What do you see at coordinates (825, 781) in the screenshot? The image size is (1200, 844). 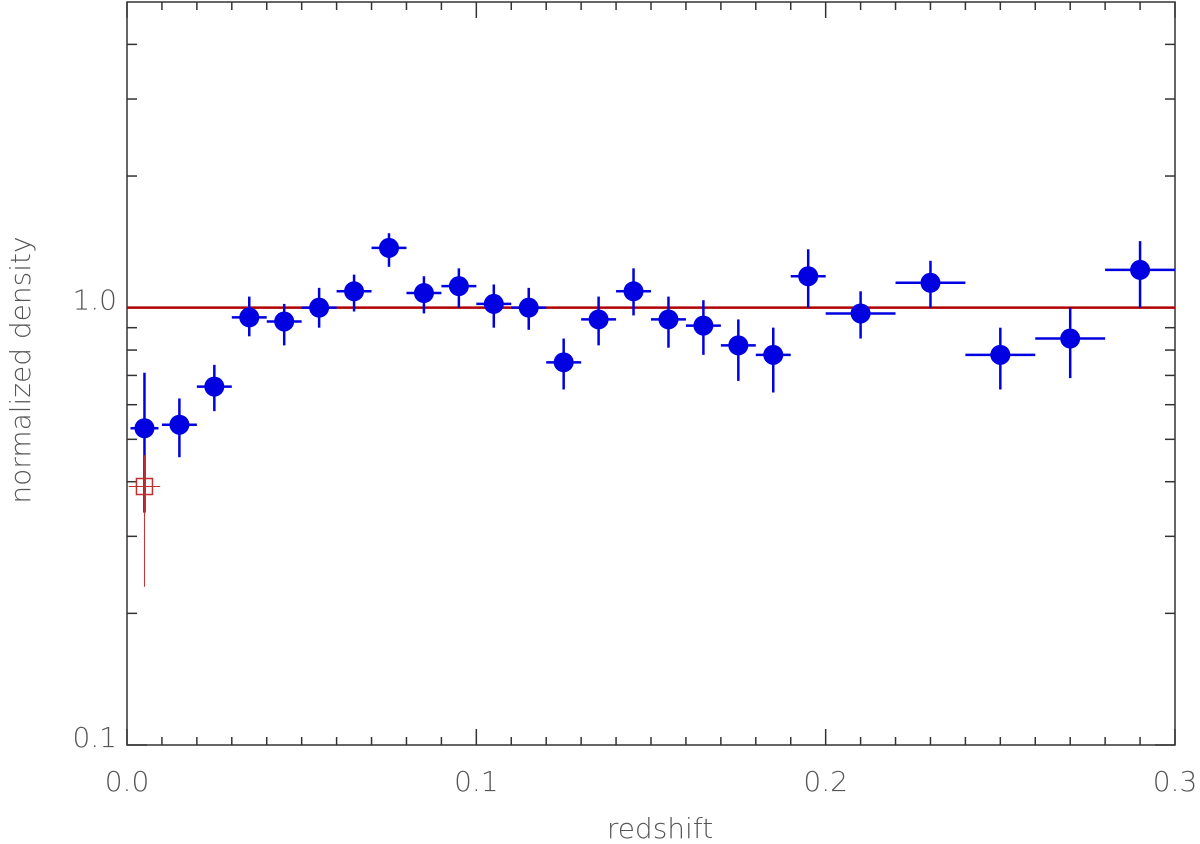 I see `x-tick-label: 0.2` at bounding box center [825, 781].